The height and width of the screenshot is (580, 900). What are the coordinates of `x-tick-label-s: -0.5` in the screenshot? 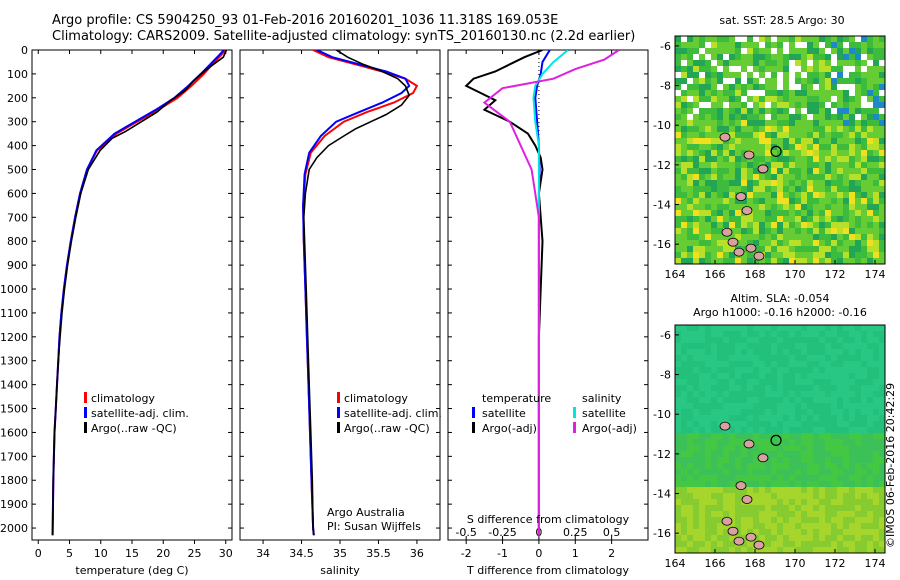 It's located at (465, 532).